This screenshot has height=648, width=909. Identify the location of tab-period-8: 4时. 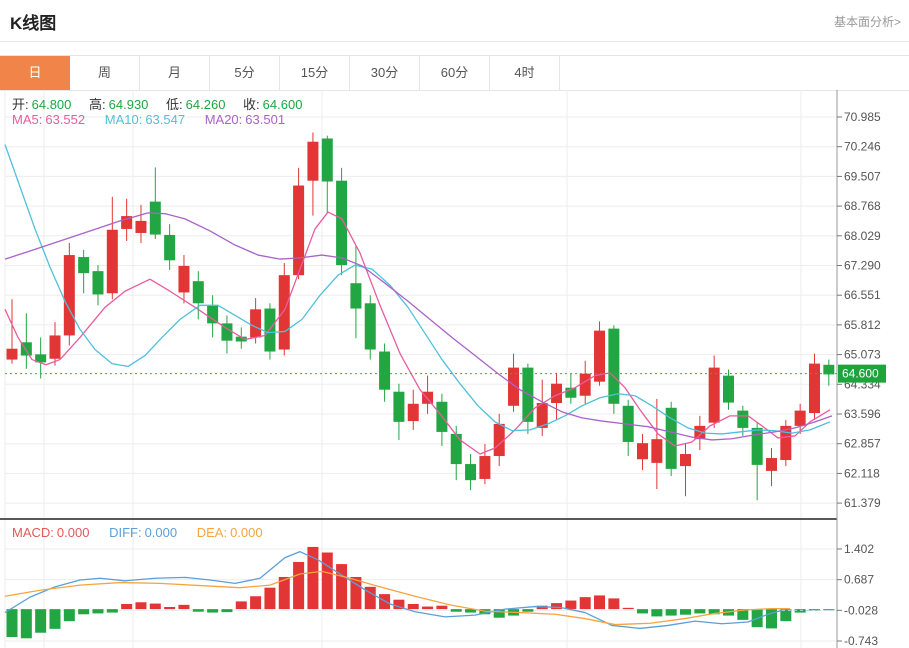
(525, 73).